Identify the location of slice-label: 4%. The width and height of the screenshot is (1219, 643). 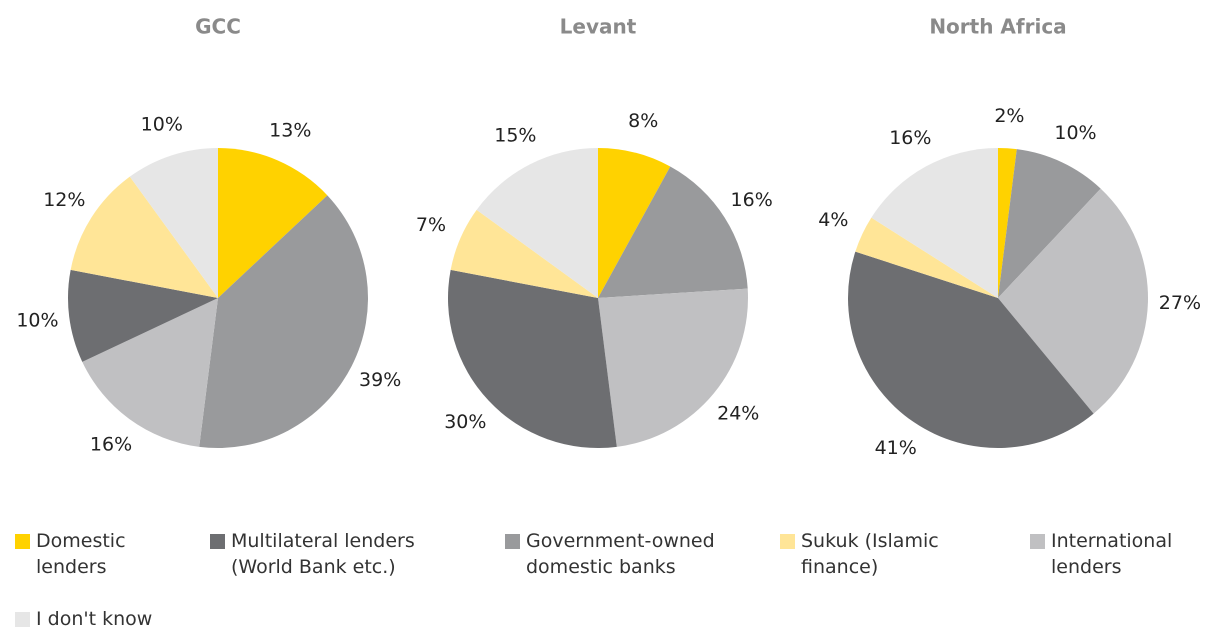
(833, 220).